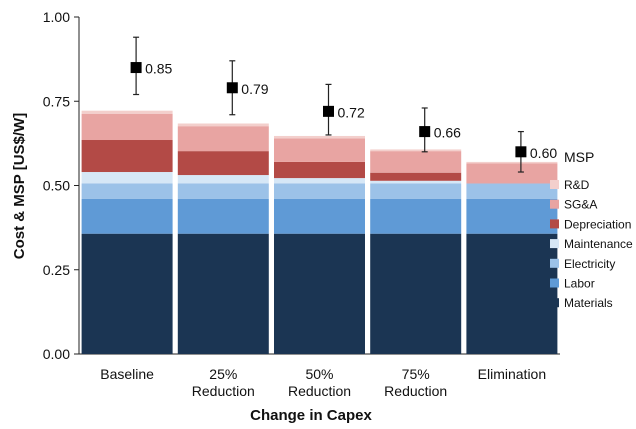 The width and height of the screenshot is (636, 429). Describe the element at coordinates (56, 17) in the screenshot. I see `y-tick-label: 1.00` at that location.